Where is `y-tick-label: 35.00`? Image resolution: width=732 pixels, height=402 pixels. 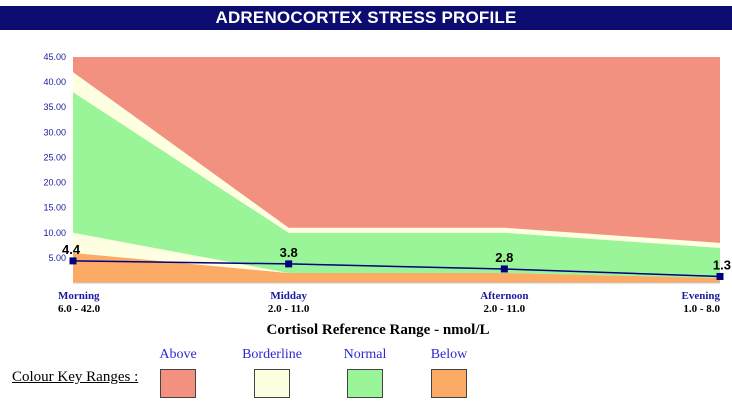 y-tick-label: 35.00 is located at coordinates (54, 107).